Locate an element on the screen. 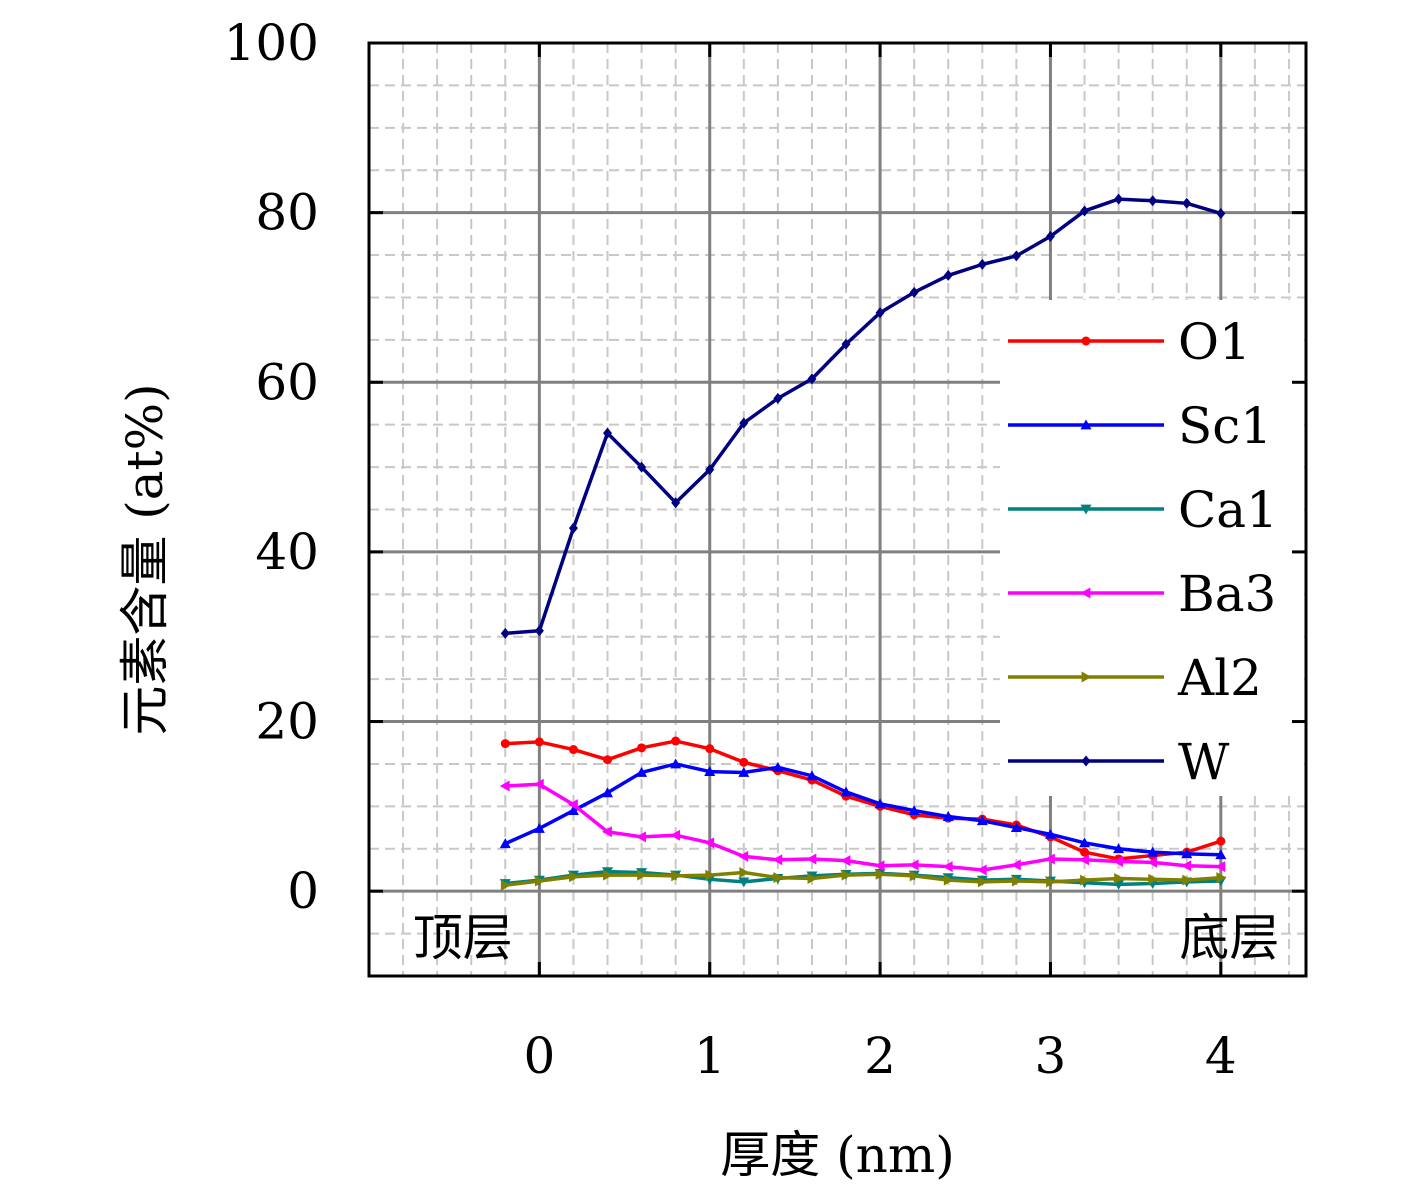 The width and height of the screenshot is (1417, 1203). x-axis-title: 厚度 (nm) is located at coordinates (837, 1155).